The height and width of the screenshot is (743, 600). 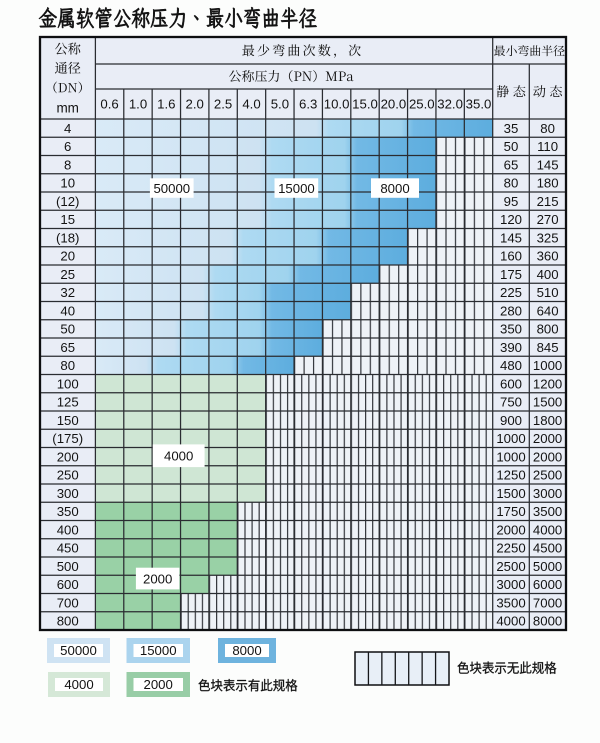 I want to click on svg-text: 35.0, so click(x=479, y=104).